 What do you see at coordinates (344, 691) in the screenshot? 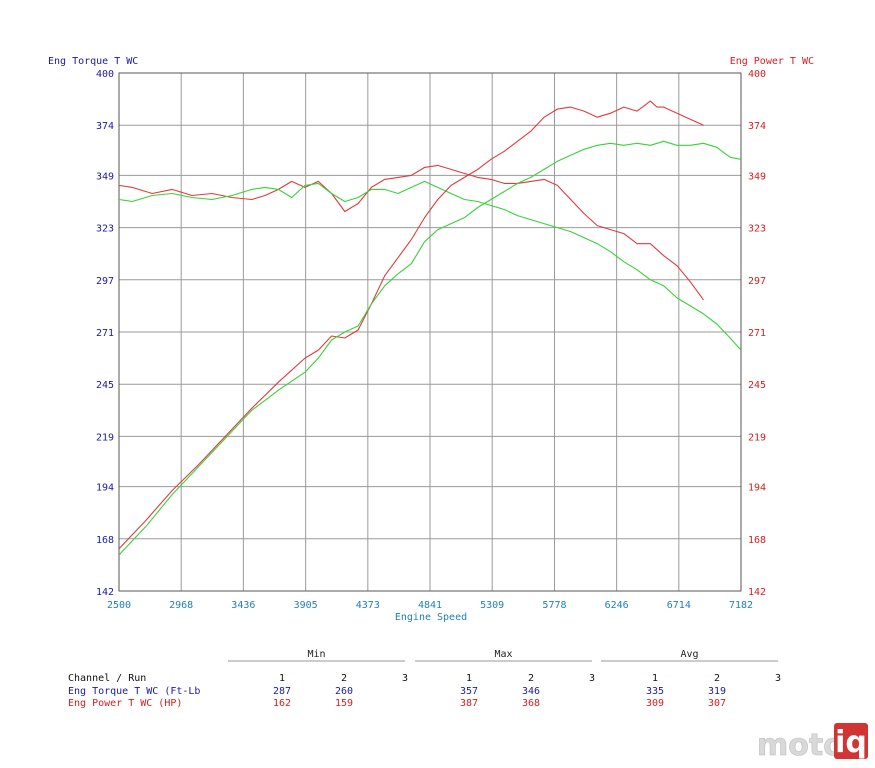
I see `stats-value-min: 260` at bounding box center [344, 691].